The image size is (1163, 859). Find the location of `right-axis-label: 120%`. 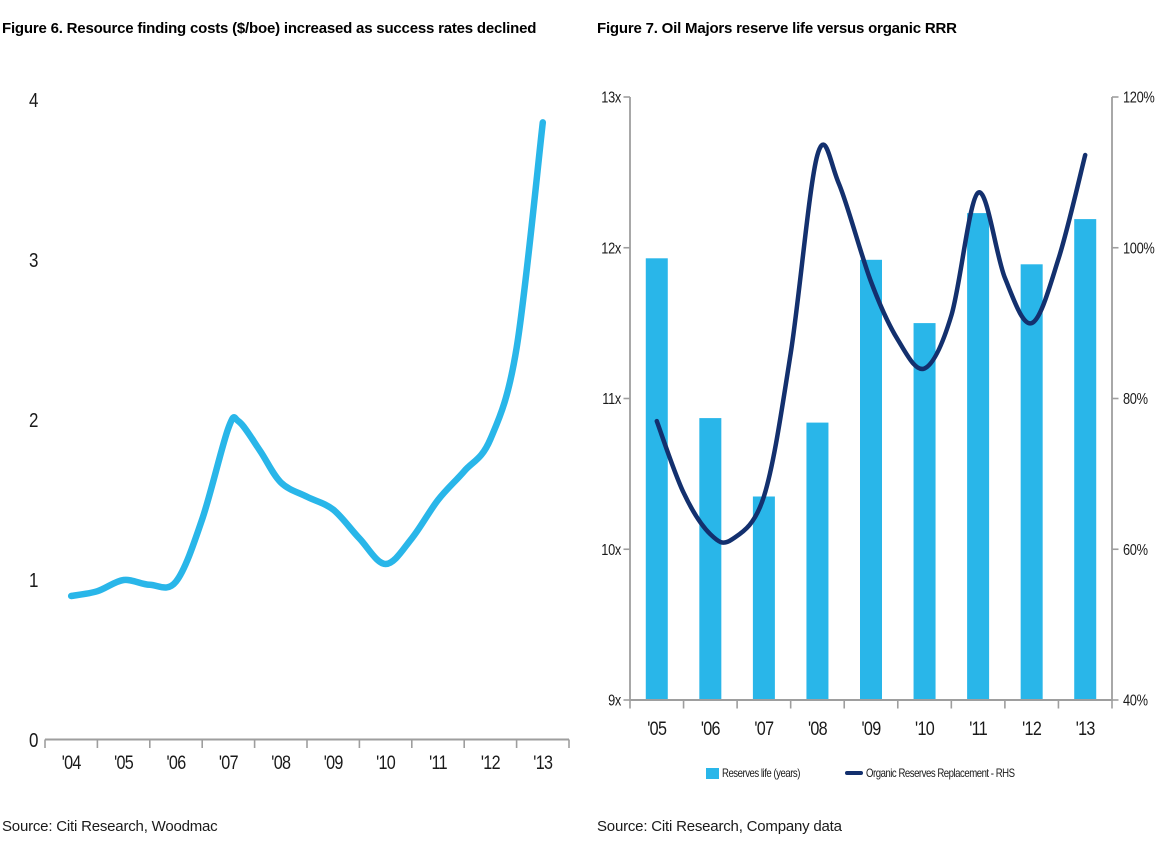

right-axis-label: 120% is located at coordinates (1139, 98).